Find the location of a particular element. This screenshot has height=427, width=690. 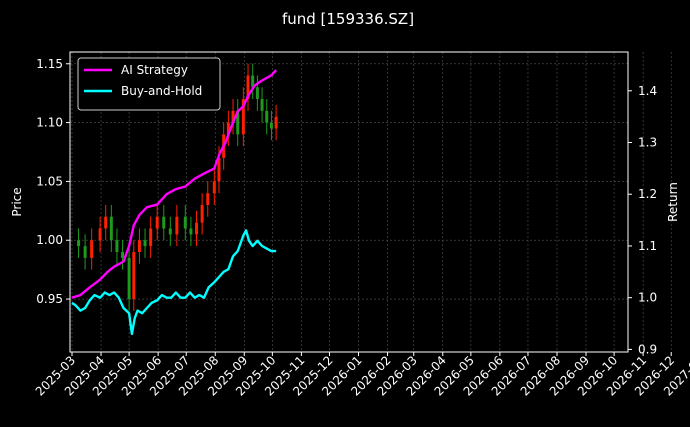

left-tick-label: 1.05 is located at coordinates (49, 181).